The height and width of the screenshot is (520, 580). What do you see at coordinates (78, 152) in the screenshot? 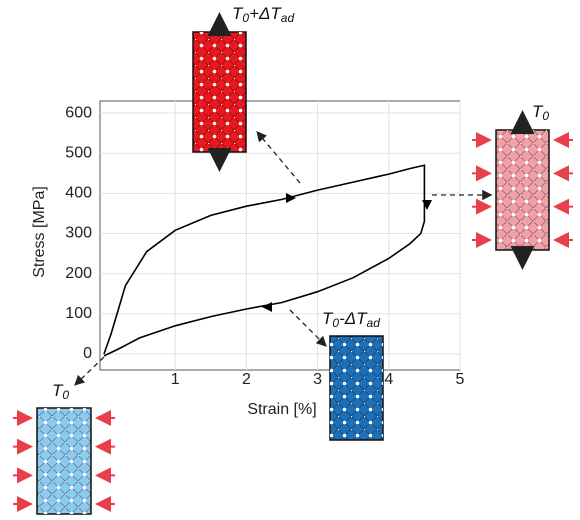
I see `y-tick-label: 500` at bounding box center [78, 152].